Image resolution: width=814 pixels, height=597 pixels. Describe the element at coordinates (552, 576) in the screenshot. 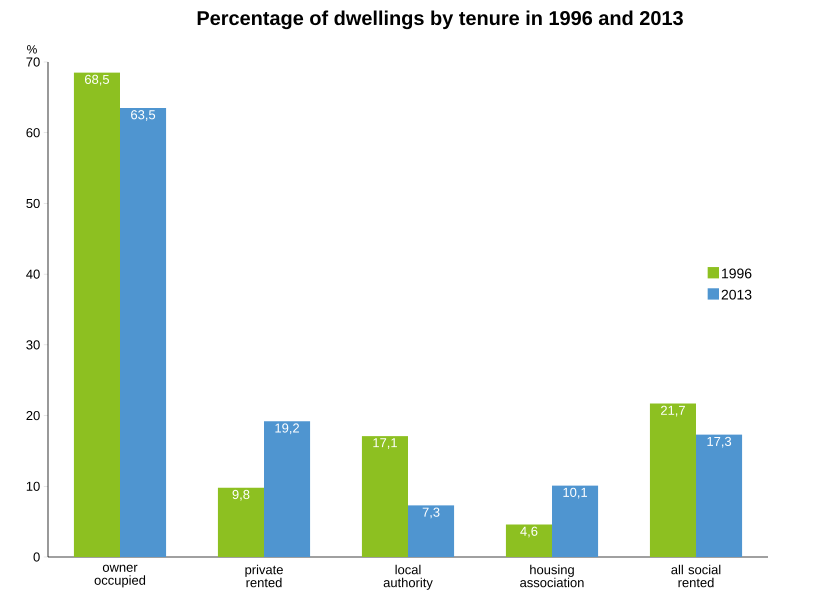

I see `x-tick-label: housing association` at that location.